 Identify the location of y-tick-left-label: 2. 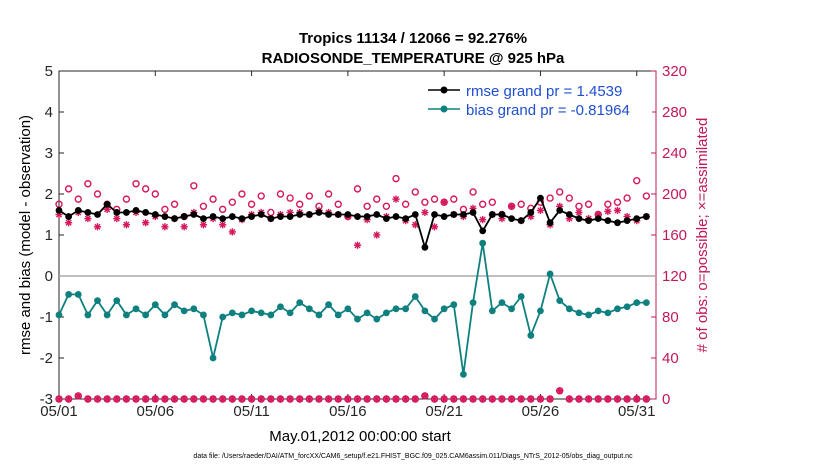
(49, 194).